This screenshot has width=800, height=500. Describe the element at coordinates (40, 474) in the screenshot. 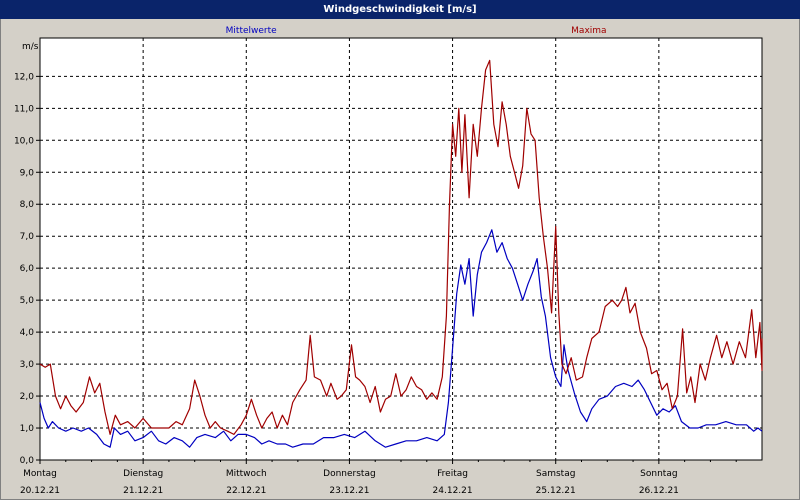

I see `x-tick-day: Montag` at that location.